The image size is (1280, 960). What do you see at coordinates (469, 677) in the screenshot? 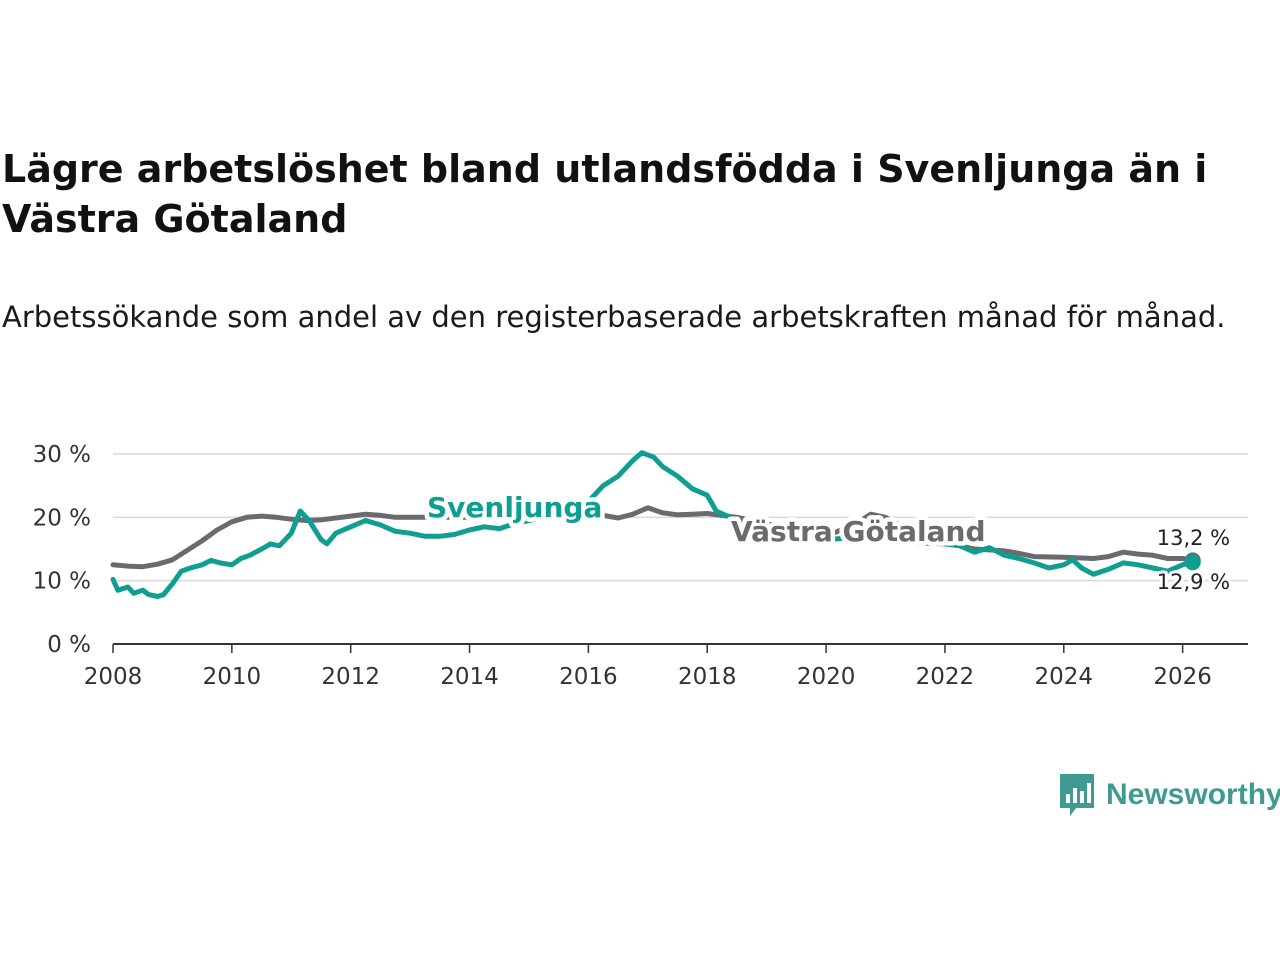
I see `x-tick-label: 2014` at bounding box center [469, 677].